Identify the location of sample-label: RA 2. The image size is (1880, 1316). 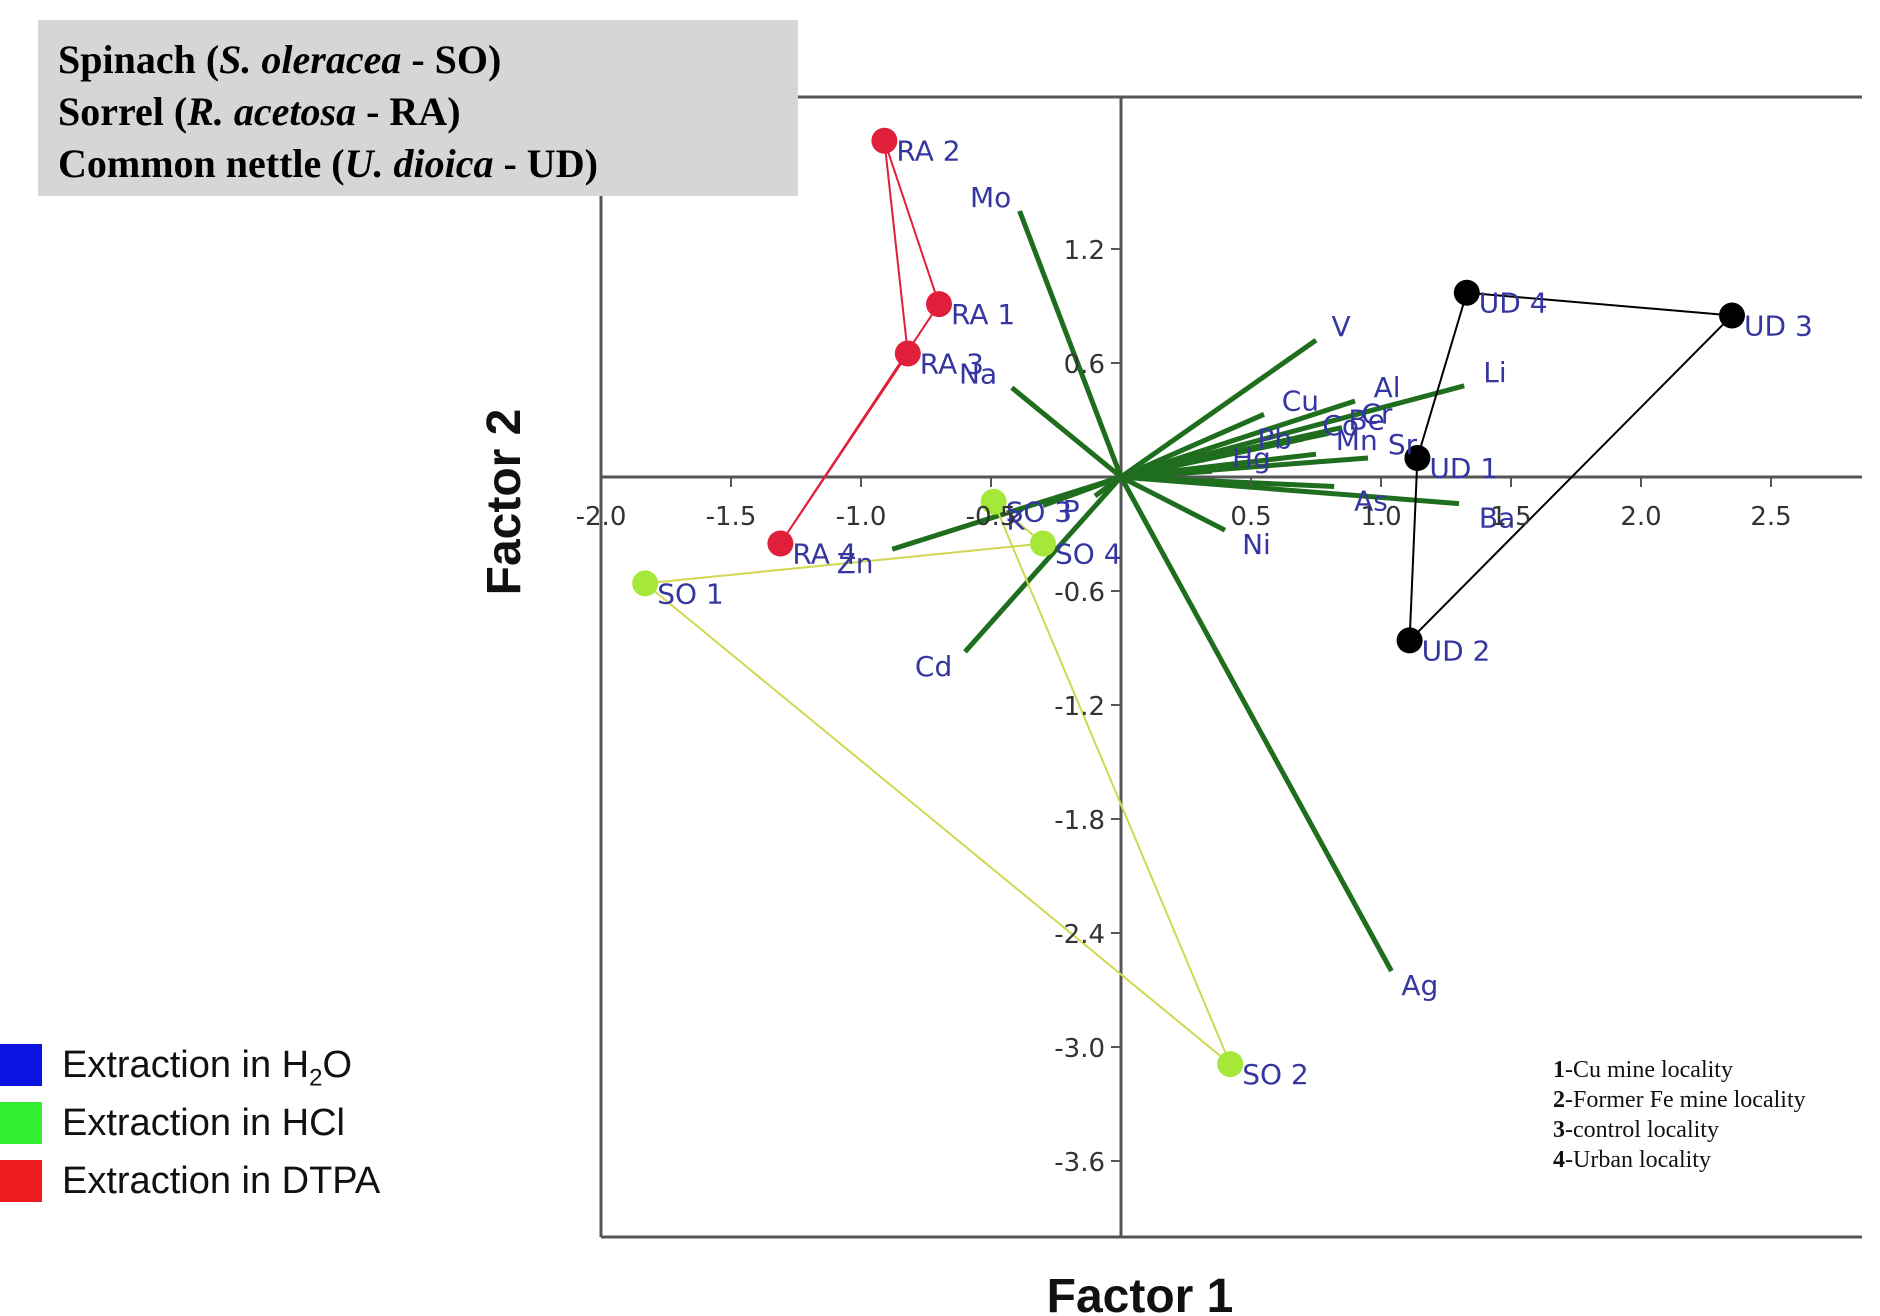
(928, 151).